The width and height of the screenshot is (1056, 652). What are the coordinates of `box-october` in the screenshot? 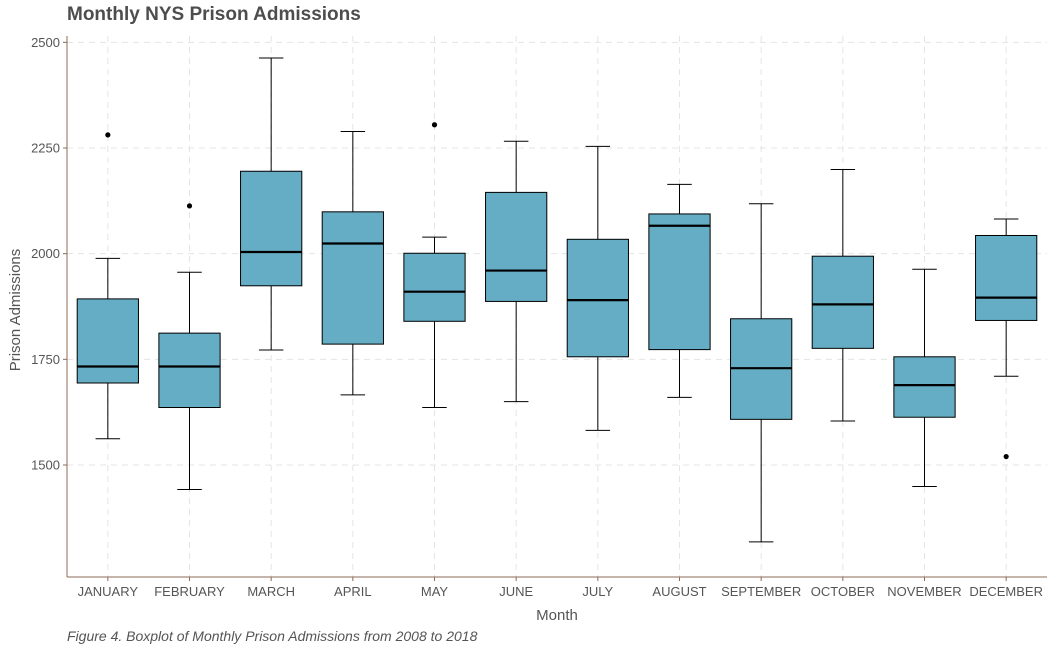 It's located at (842, 295).